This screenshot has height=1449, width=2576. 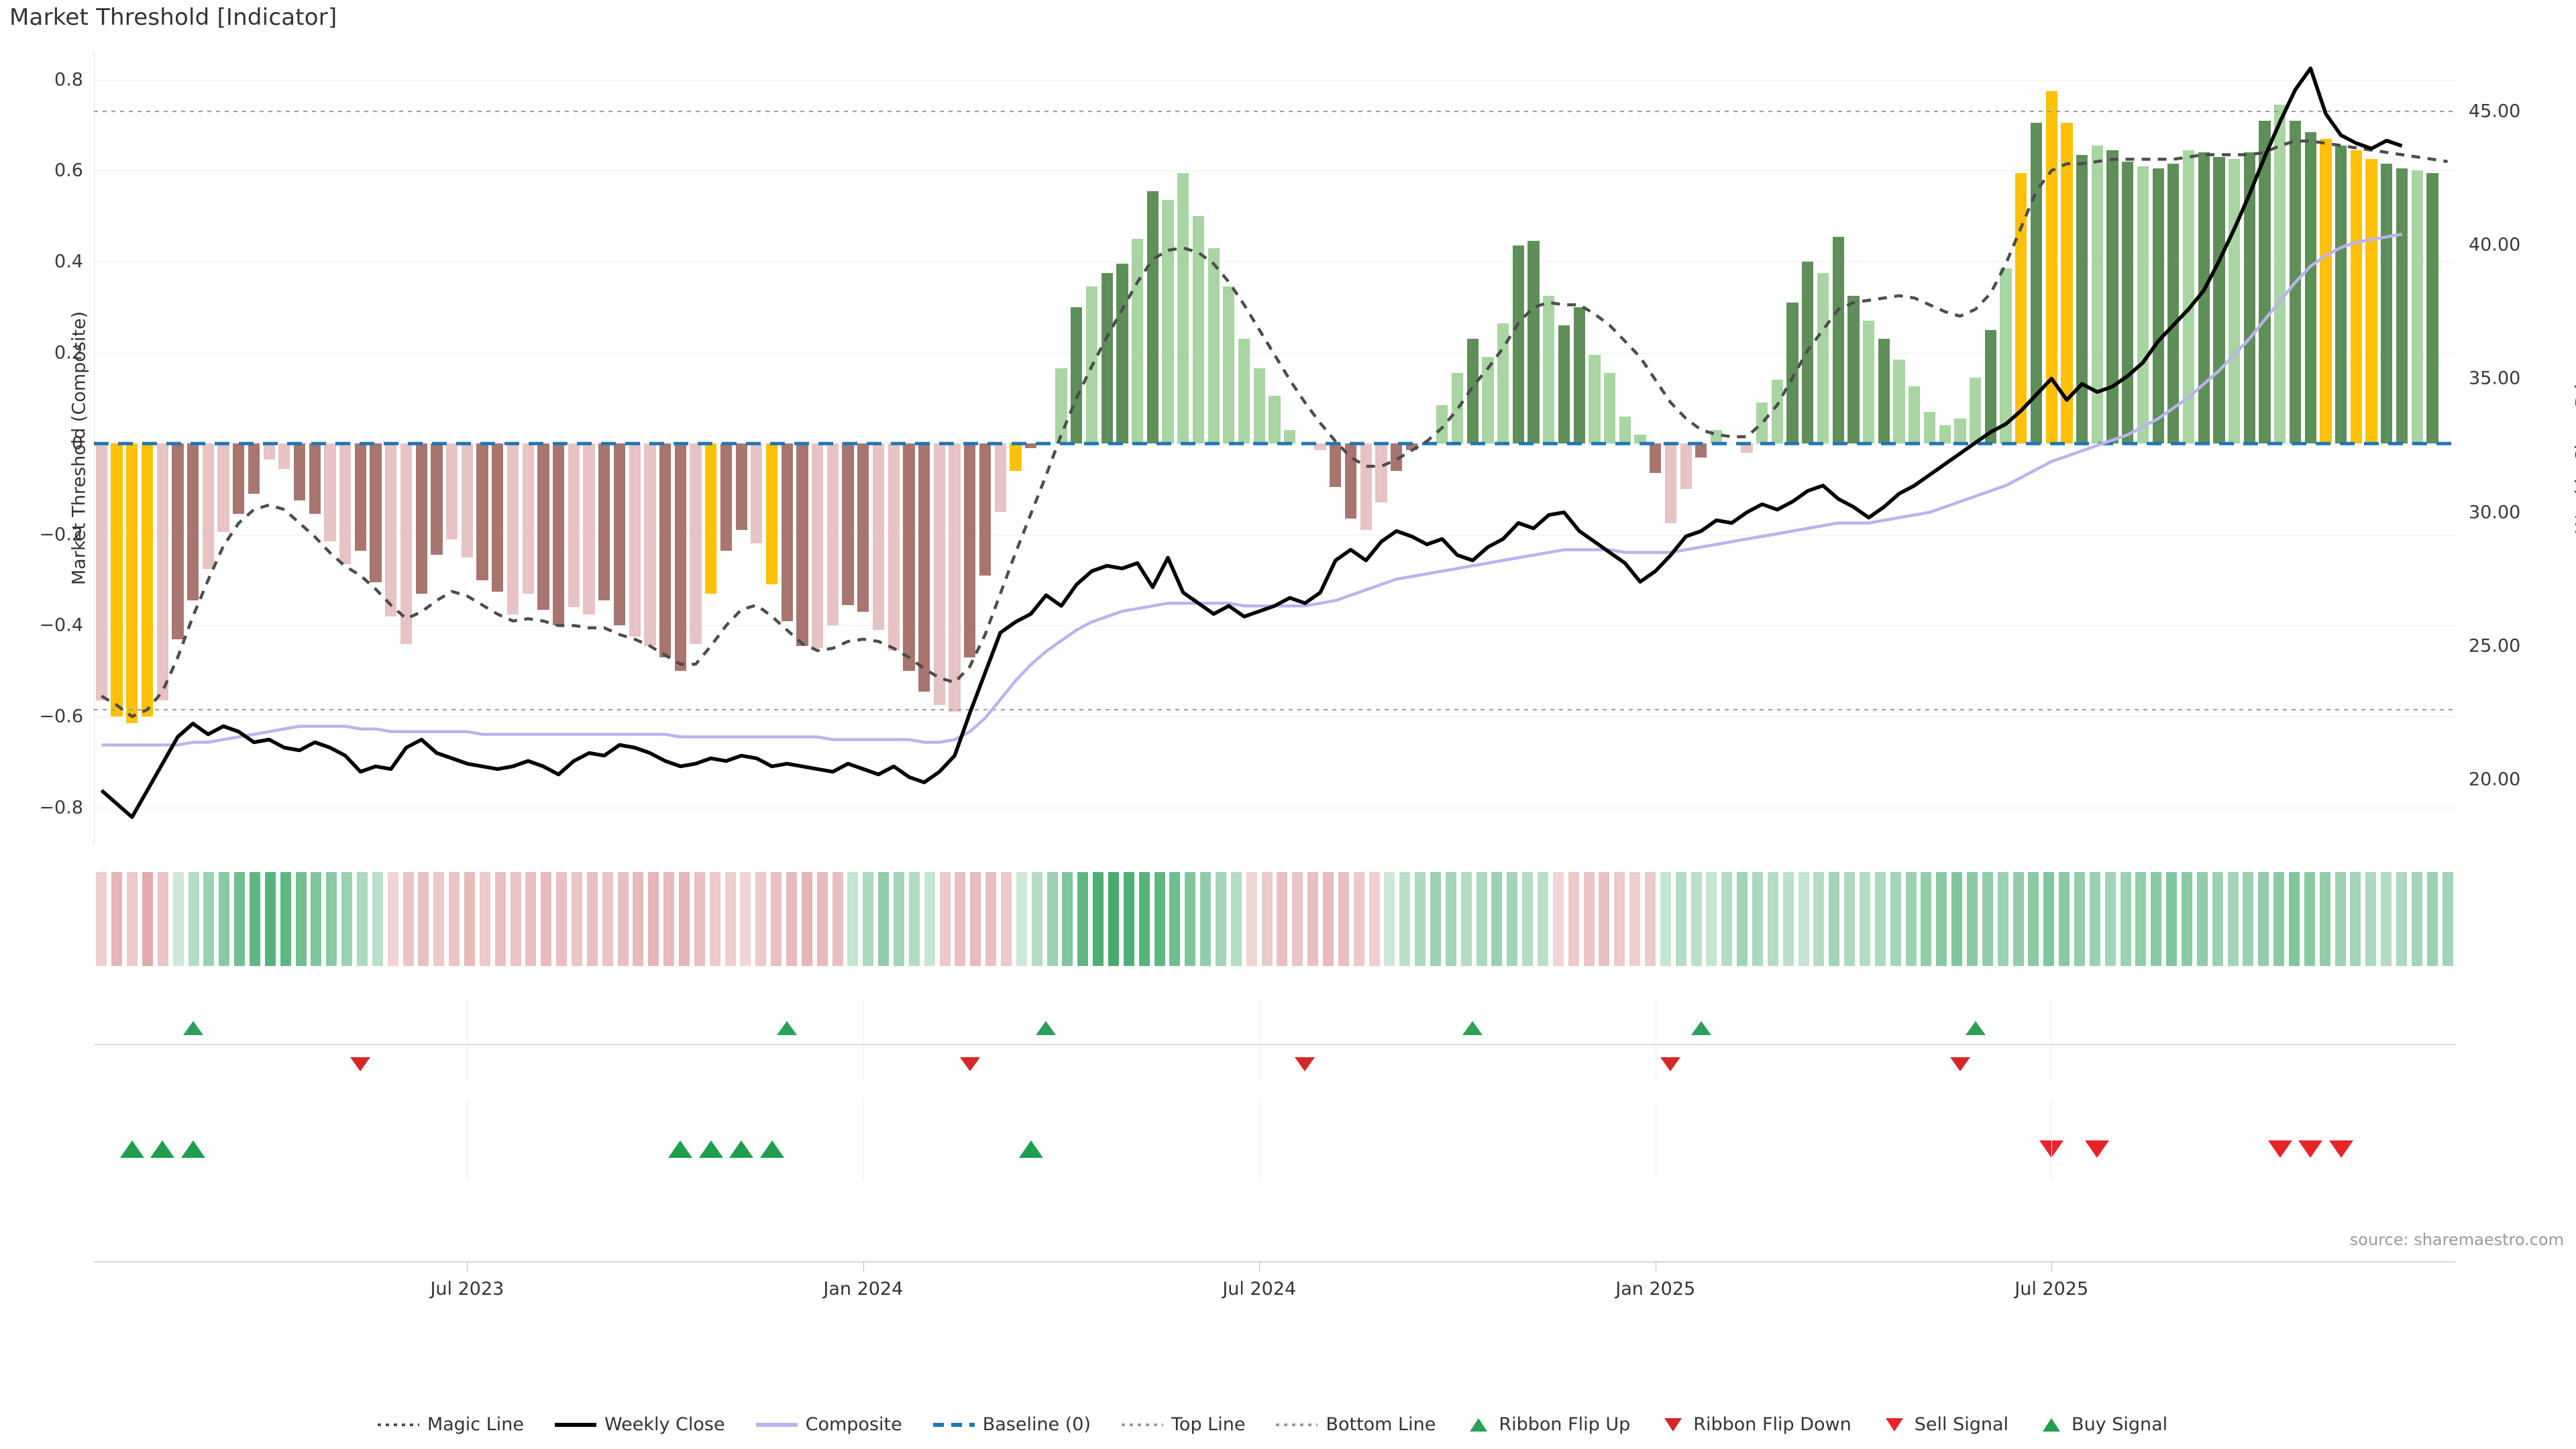 What do you see at coordinates (1945, 1424) in the screenshot?
I see `legend-item: Sell Signal` at bounding box center [1945, 1424].